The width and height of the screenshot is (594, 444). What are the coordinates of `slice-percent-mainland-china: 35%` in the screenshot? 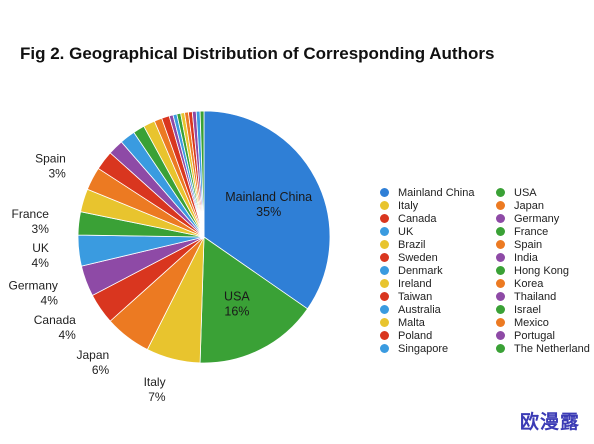 It's located at (268, 212).